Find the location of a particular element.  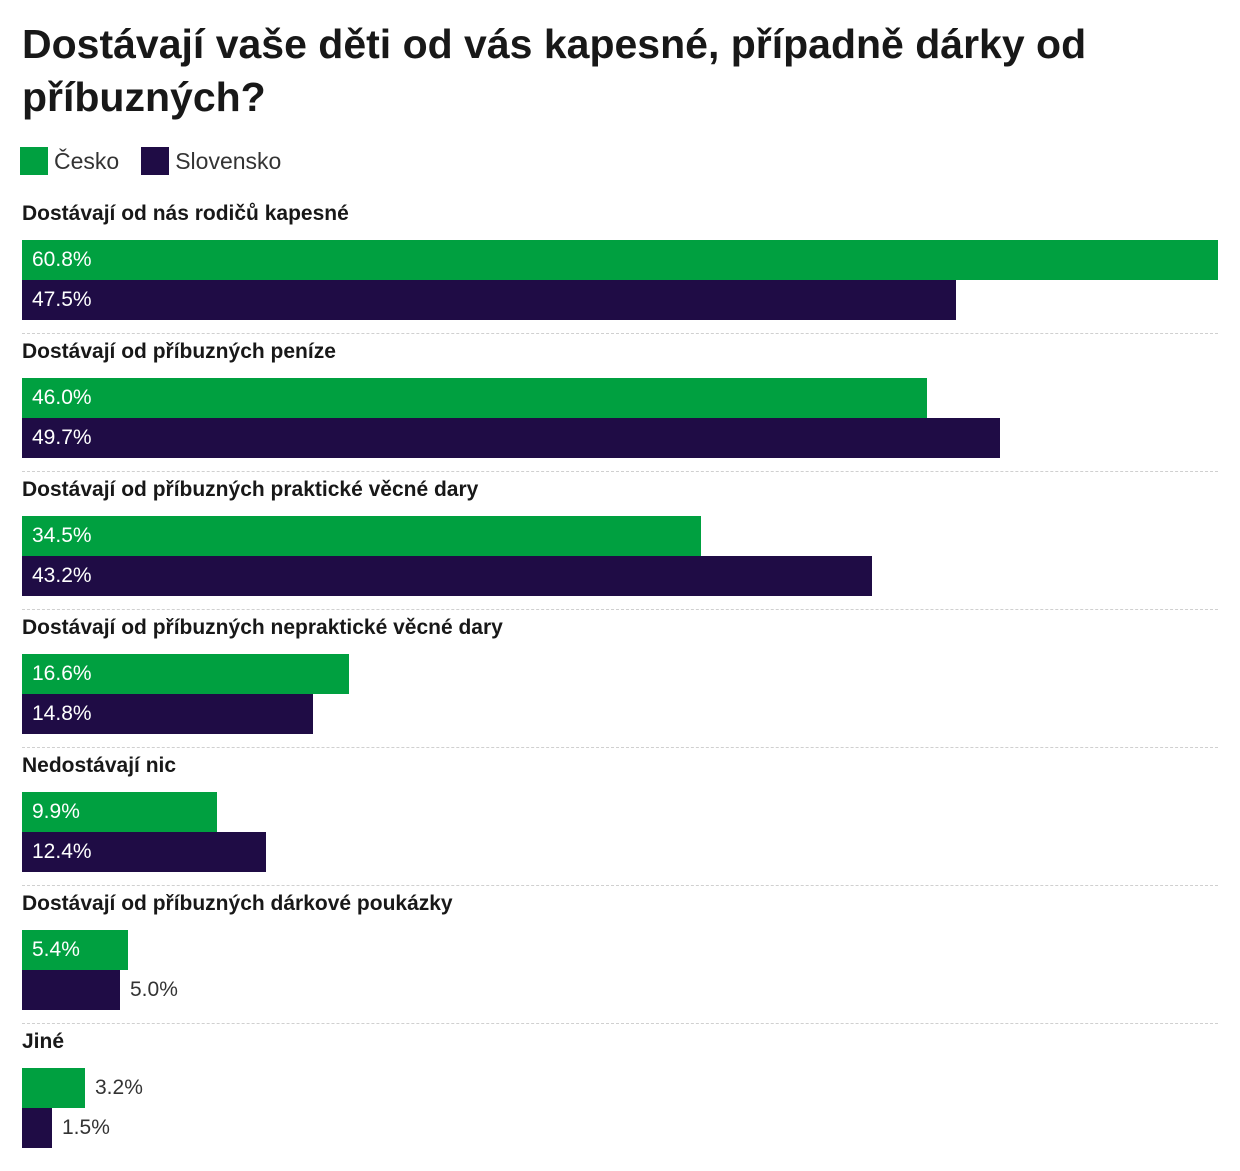

data-label: 14.8% is located at coordinates (62, 713).